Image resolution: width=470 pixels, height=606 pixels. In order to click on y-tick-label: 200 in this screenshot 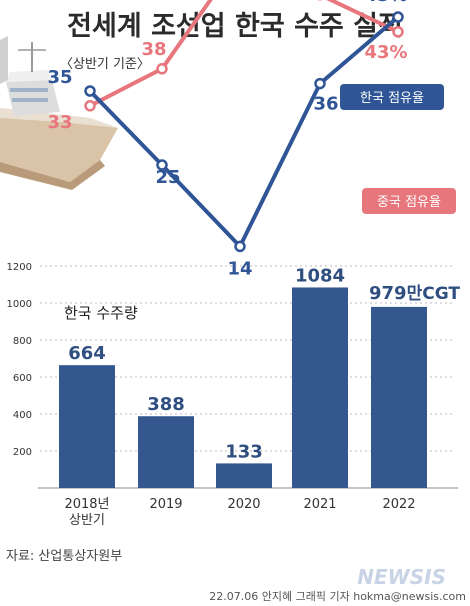, I will do `click(22, 452)`.